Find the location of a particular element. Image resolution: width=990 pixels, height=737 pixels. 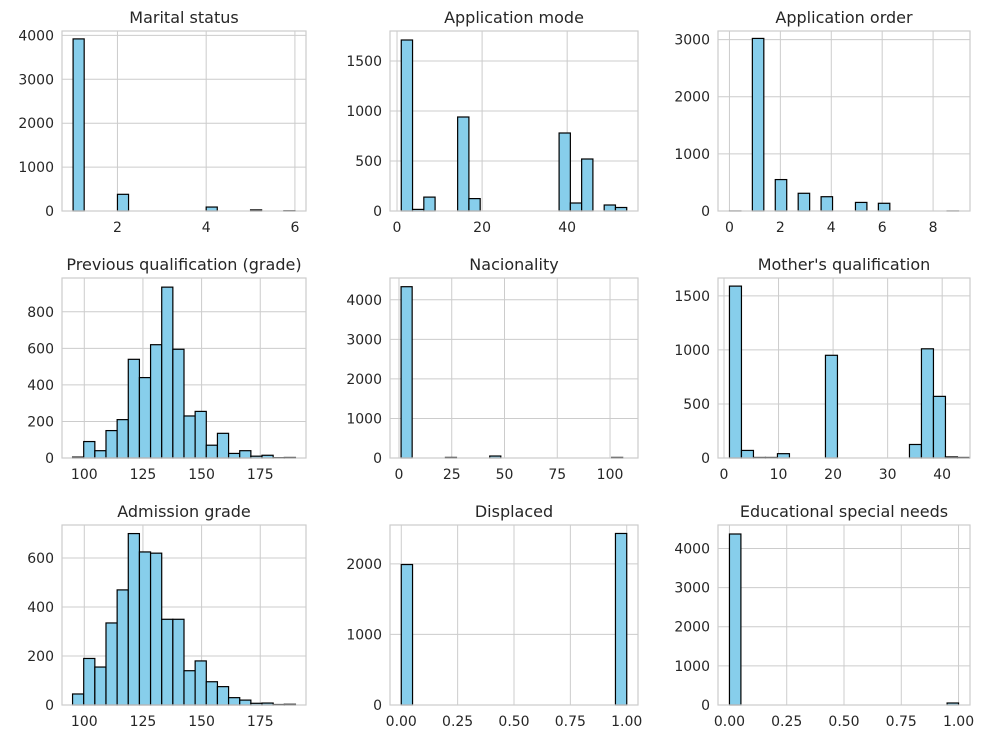

x-tick-label: 75 is located at coordinates (557, 475).